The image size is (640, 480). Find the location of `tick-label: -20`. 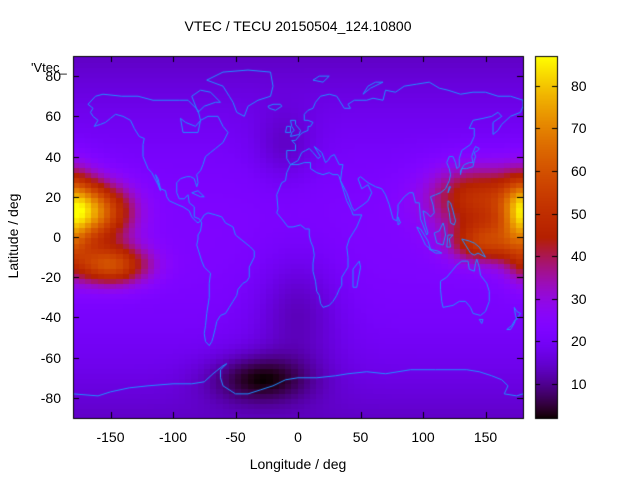

tick-label: -20 is located at coordinates (50, 277).